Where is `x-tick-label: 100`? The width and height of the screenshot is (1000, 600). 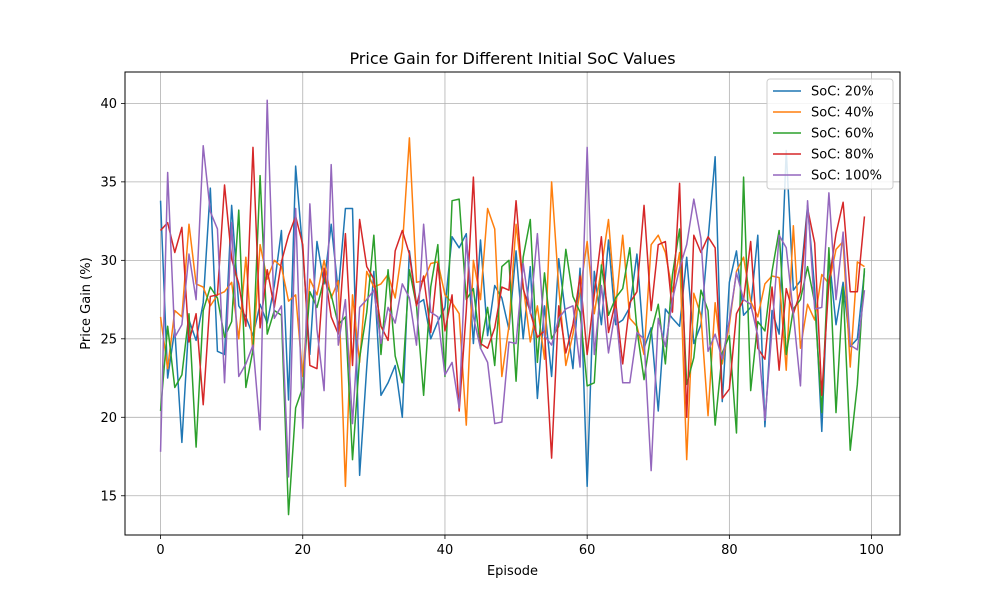
x-tick-label: 100 is located at coordinates (871, 550).